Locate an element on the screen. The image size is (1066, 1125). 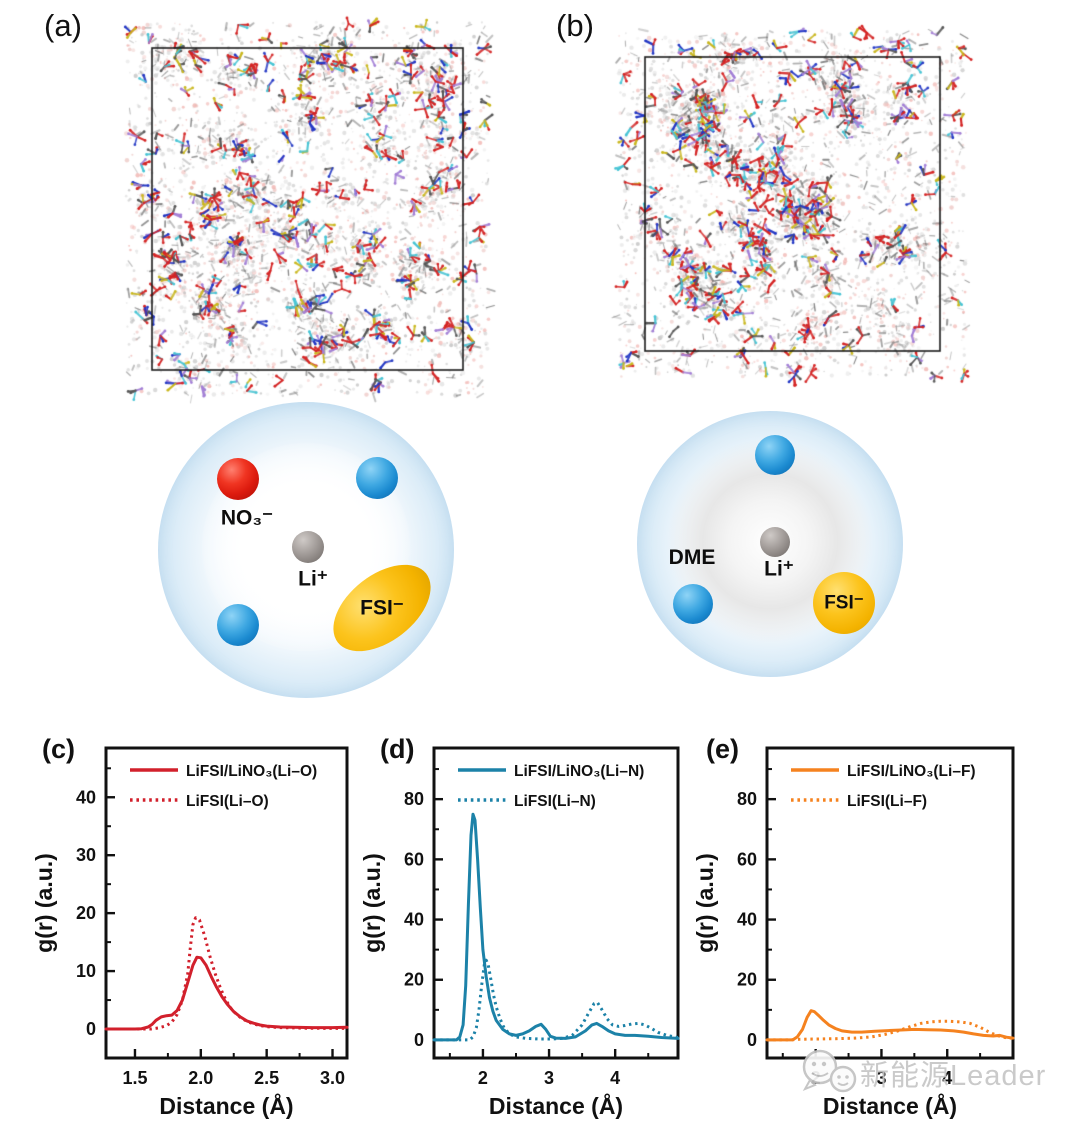
md-snapshot-a is located at coordinates (313, 211).